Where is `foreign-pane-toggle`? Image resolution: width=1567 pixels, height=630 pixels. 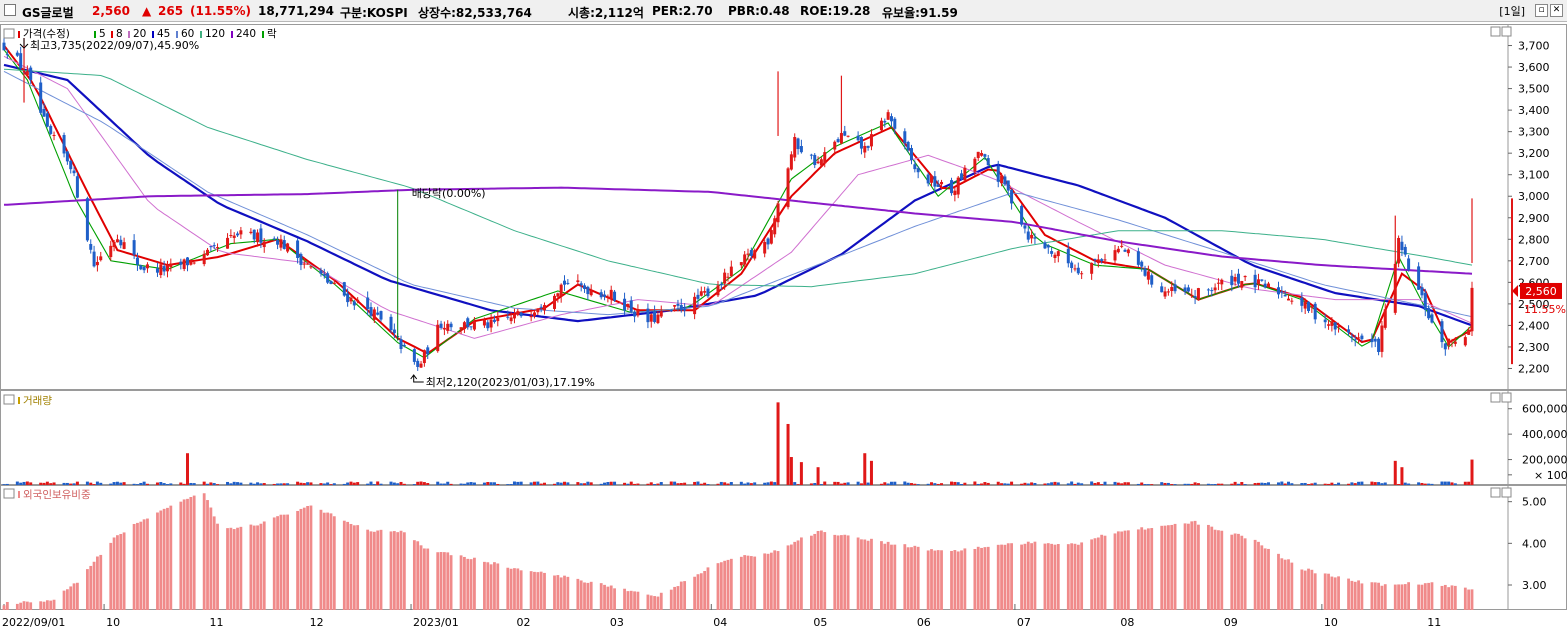
foreign-pane-toggle is located at coordinates (9, 493).